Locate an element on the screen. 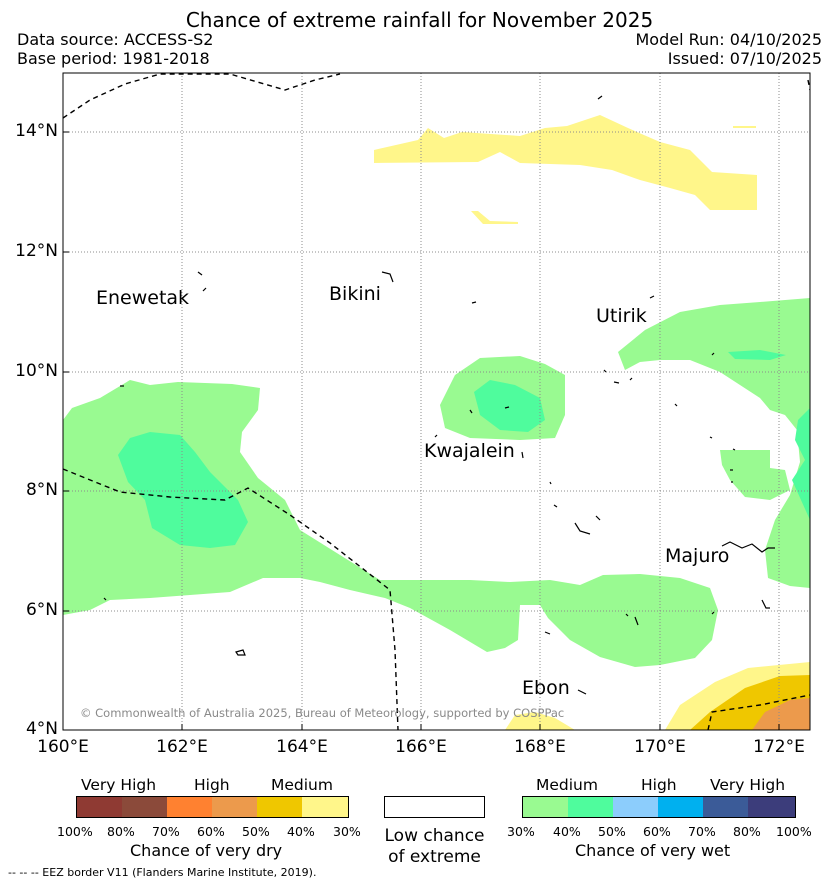  dry-medium-region-small is located at coordinates (494, 217).